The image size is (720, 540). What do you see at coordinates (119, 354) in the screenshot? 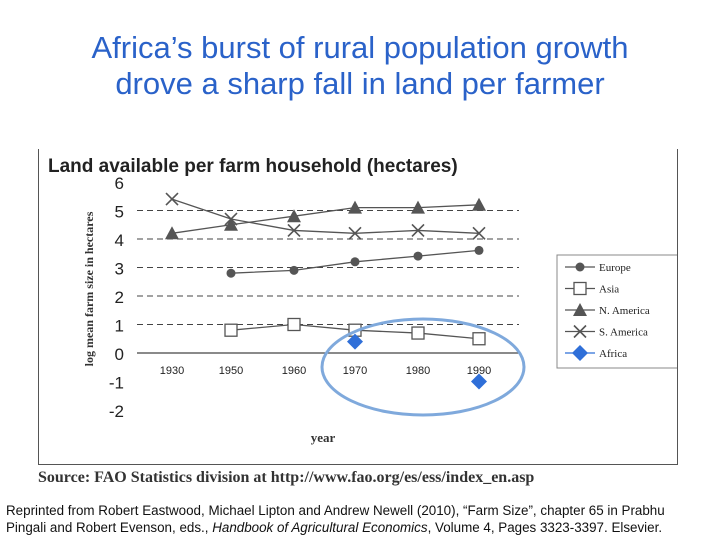
I see `y-tick-label: 0` at bounding box center [119, 354].